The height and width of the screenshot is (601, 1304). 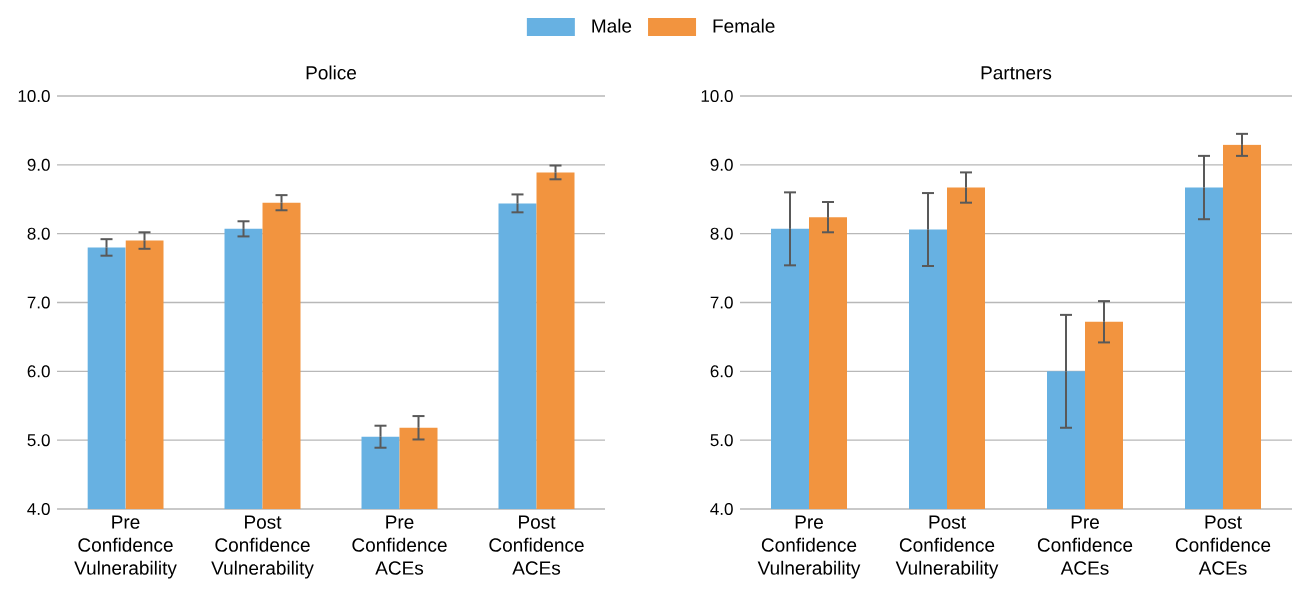 What do you see at coordinates (1016, 73) in the screenshot?
I see `chart-title: Partners` at bounding box center [1016, 73].